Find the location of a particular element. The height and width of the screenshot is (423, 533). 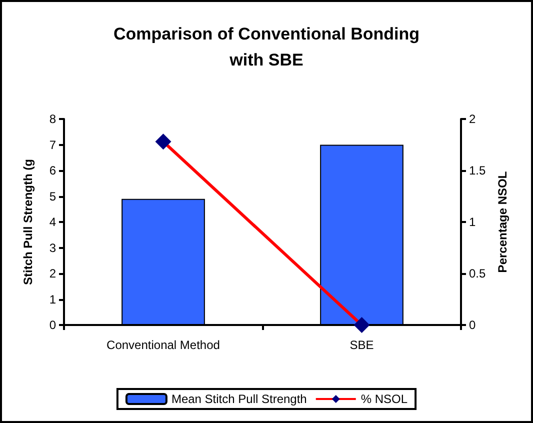

y2-tick-label: 1.5 is located at coordinates (477, 171).